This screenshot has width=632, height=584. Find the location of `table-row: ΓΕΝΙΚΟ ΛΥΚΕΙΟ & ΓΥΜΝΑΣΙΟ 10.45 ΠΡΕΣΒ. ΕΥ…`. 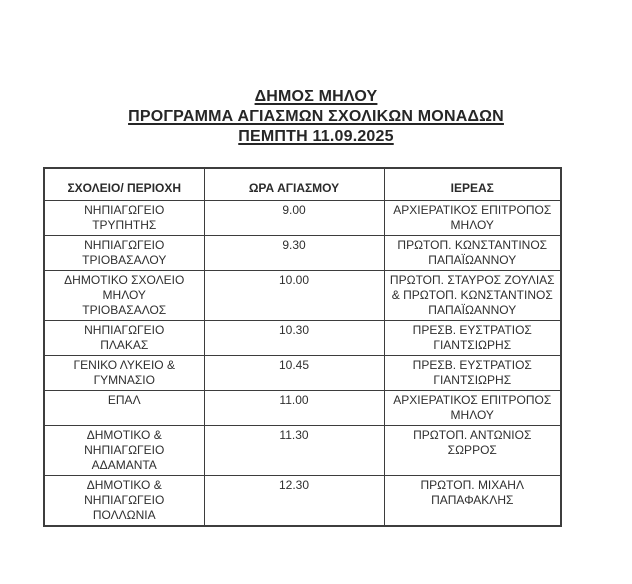

table-row: ΓΕΝΙΚΟ ΛΥΚΕΙΟ & ΓΥΜΝΑΣΙΟ 10.45 ΠΡΕΣΒ. ΕΥ… is located at coordinates (302, 372).